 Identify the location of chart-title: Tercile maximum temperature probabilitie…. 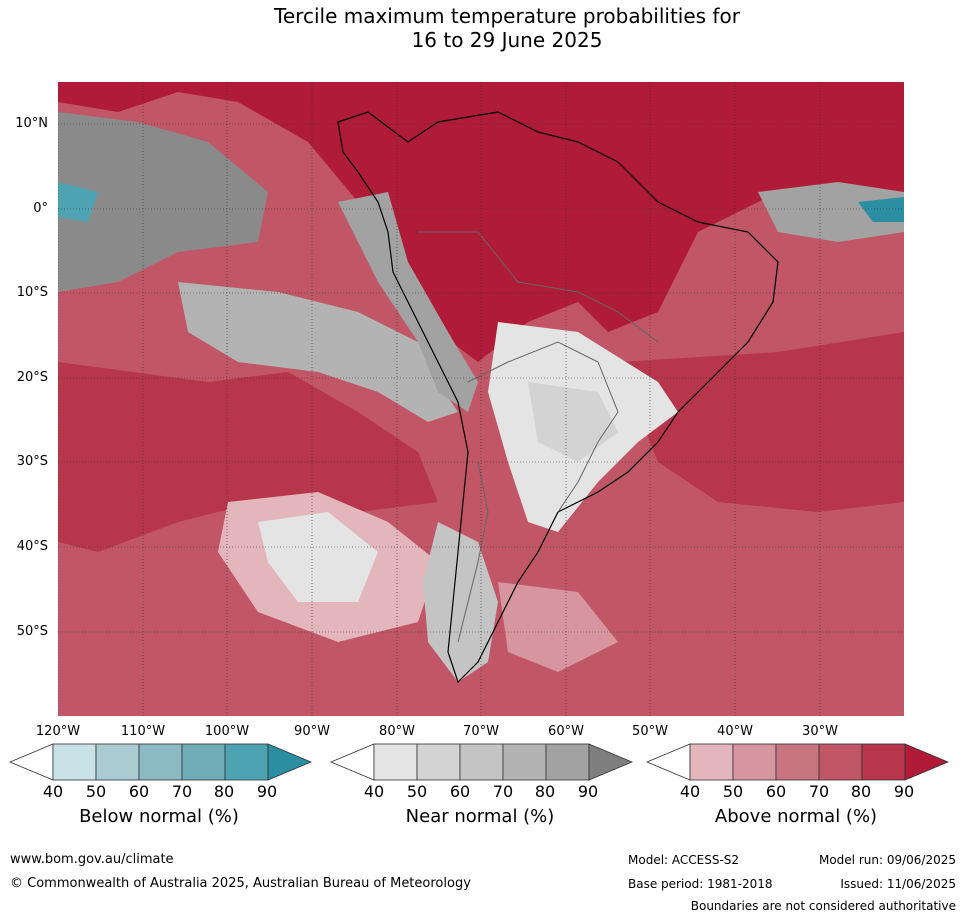
(482, 28).